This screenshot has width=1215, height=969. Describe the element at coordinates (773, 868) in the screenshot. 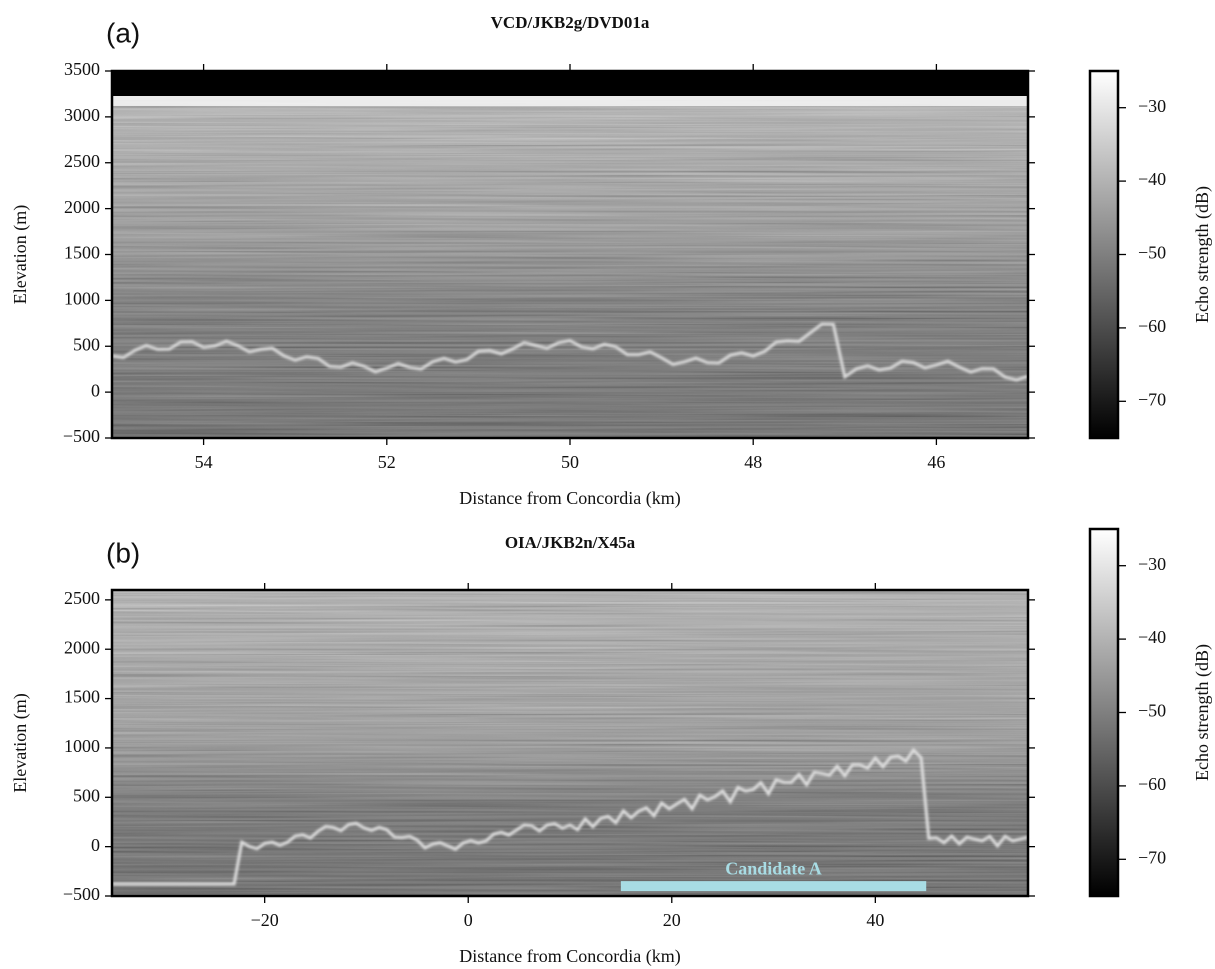

I see `annotation-label: Candidate A` at that location.